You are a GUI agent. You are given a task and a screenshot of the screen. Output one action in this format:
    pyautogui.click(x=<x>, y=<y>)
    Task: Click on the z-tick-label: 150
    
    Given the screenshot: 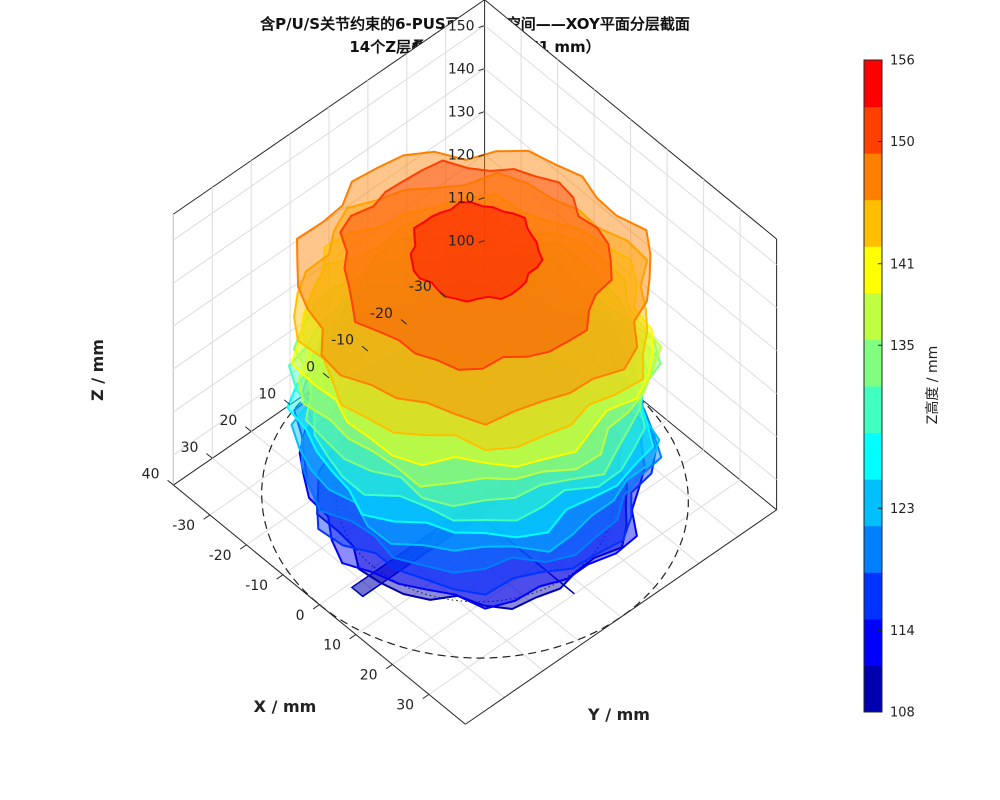 What is the action you would take?
    pyautogui.click(x=461, y=27)
    